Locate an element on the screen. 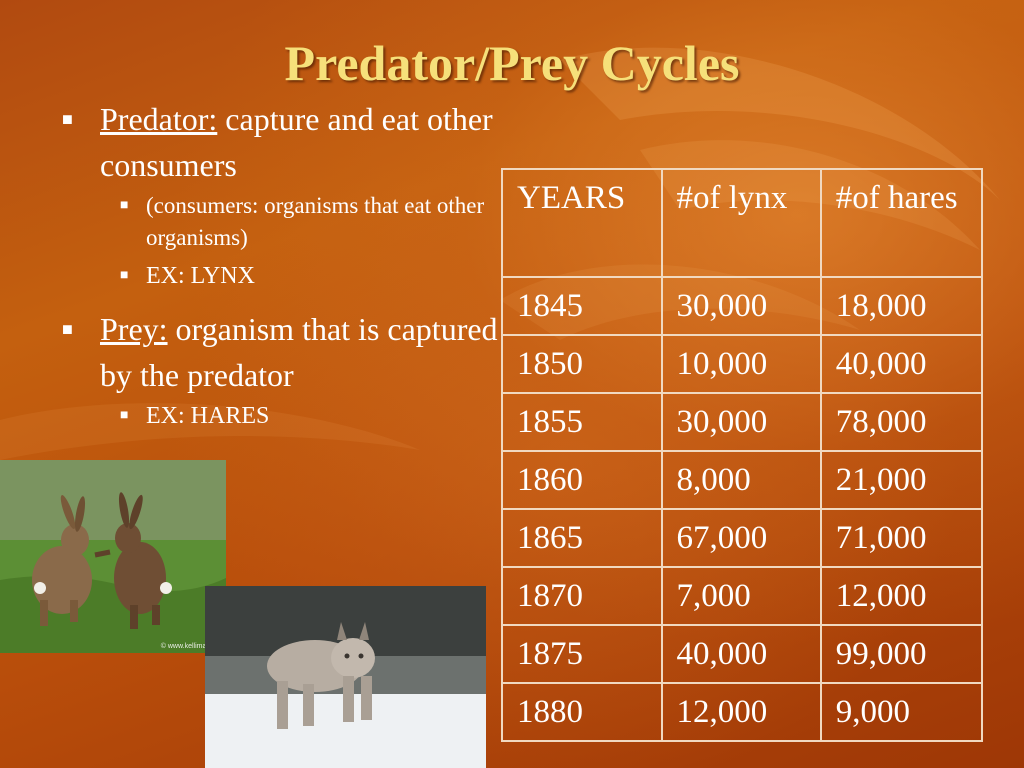 The height and width of the screenshot is (768, 1024). cell-lynx: 40,000 is located at coordinates (741, 654).